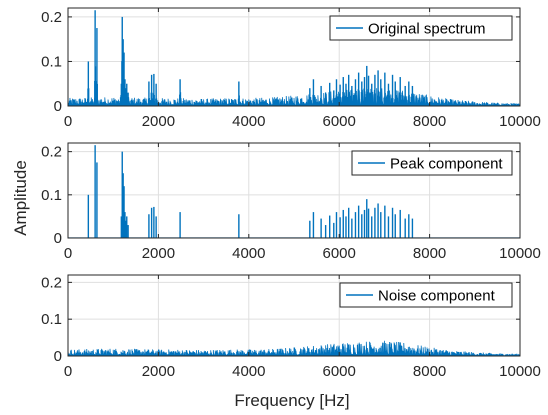 This screenshot has height=415, width=548. Describe the element at coordinates (291, 400) in the screenshot. I see `x-axis-label: Frequency [Hz]` at that location.